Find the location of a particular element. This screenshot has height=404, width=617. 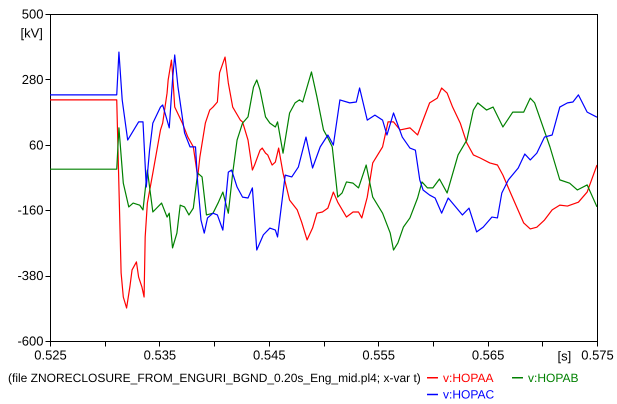

legend-label: v:HOPAA is located at coordinates (468, 377).